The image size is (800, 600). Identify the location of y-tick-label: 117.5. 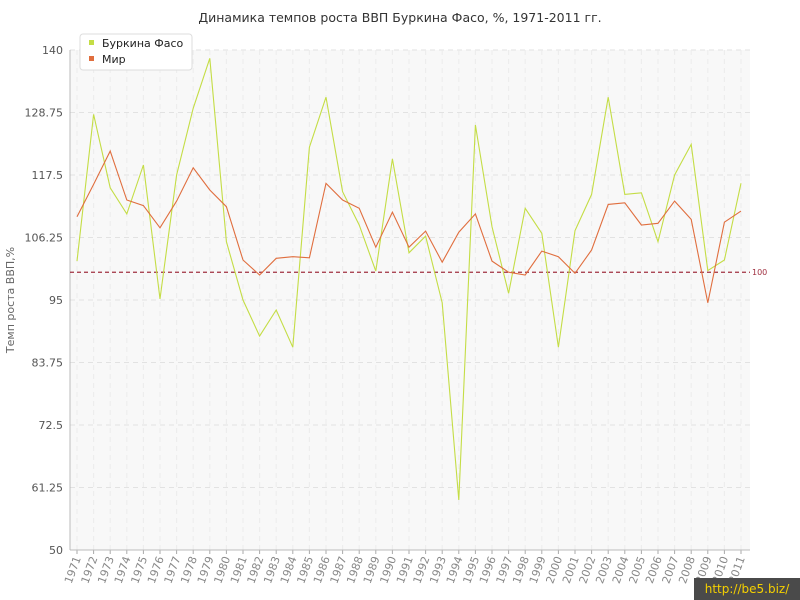
(48, 175).